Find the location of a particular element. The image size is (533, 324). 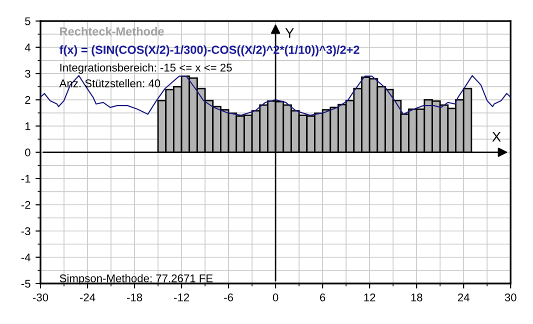

y-tick-label: -5 is located at coordinates (25, 284).